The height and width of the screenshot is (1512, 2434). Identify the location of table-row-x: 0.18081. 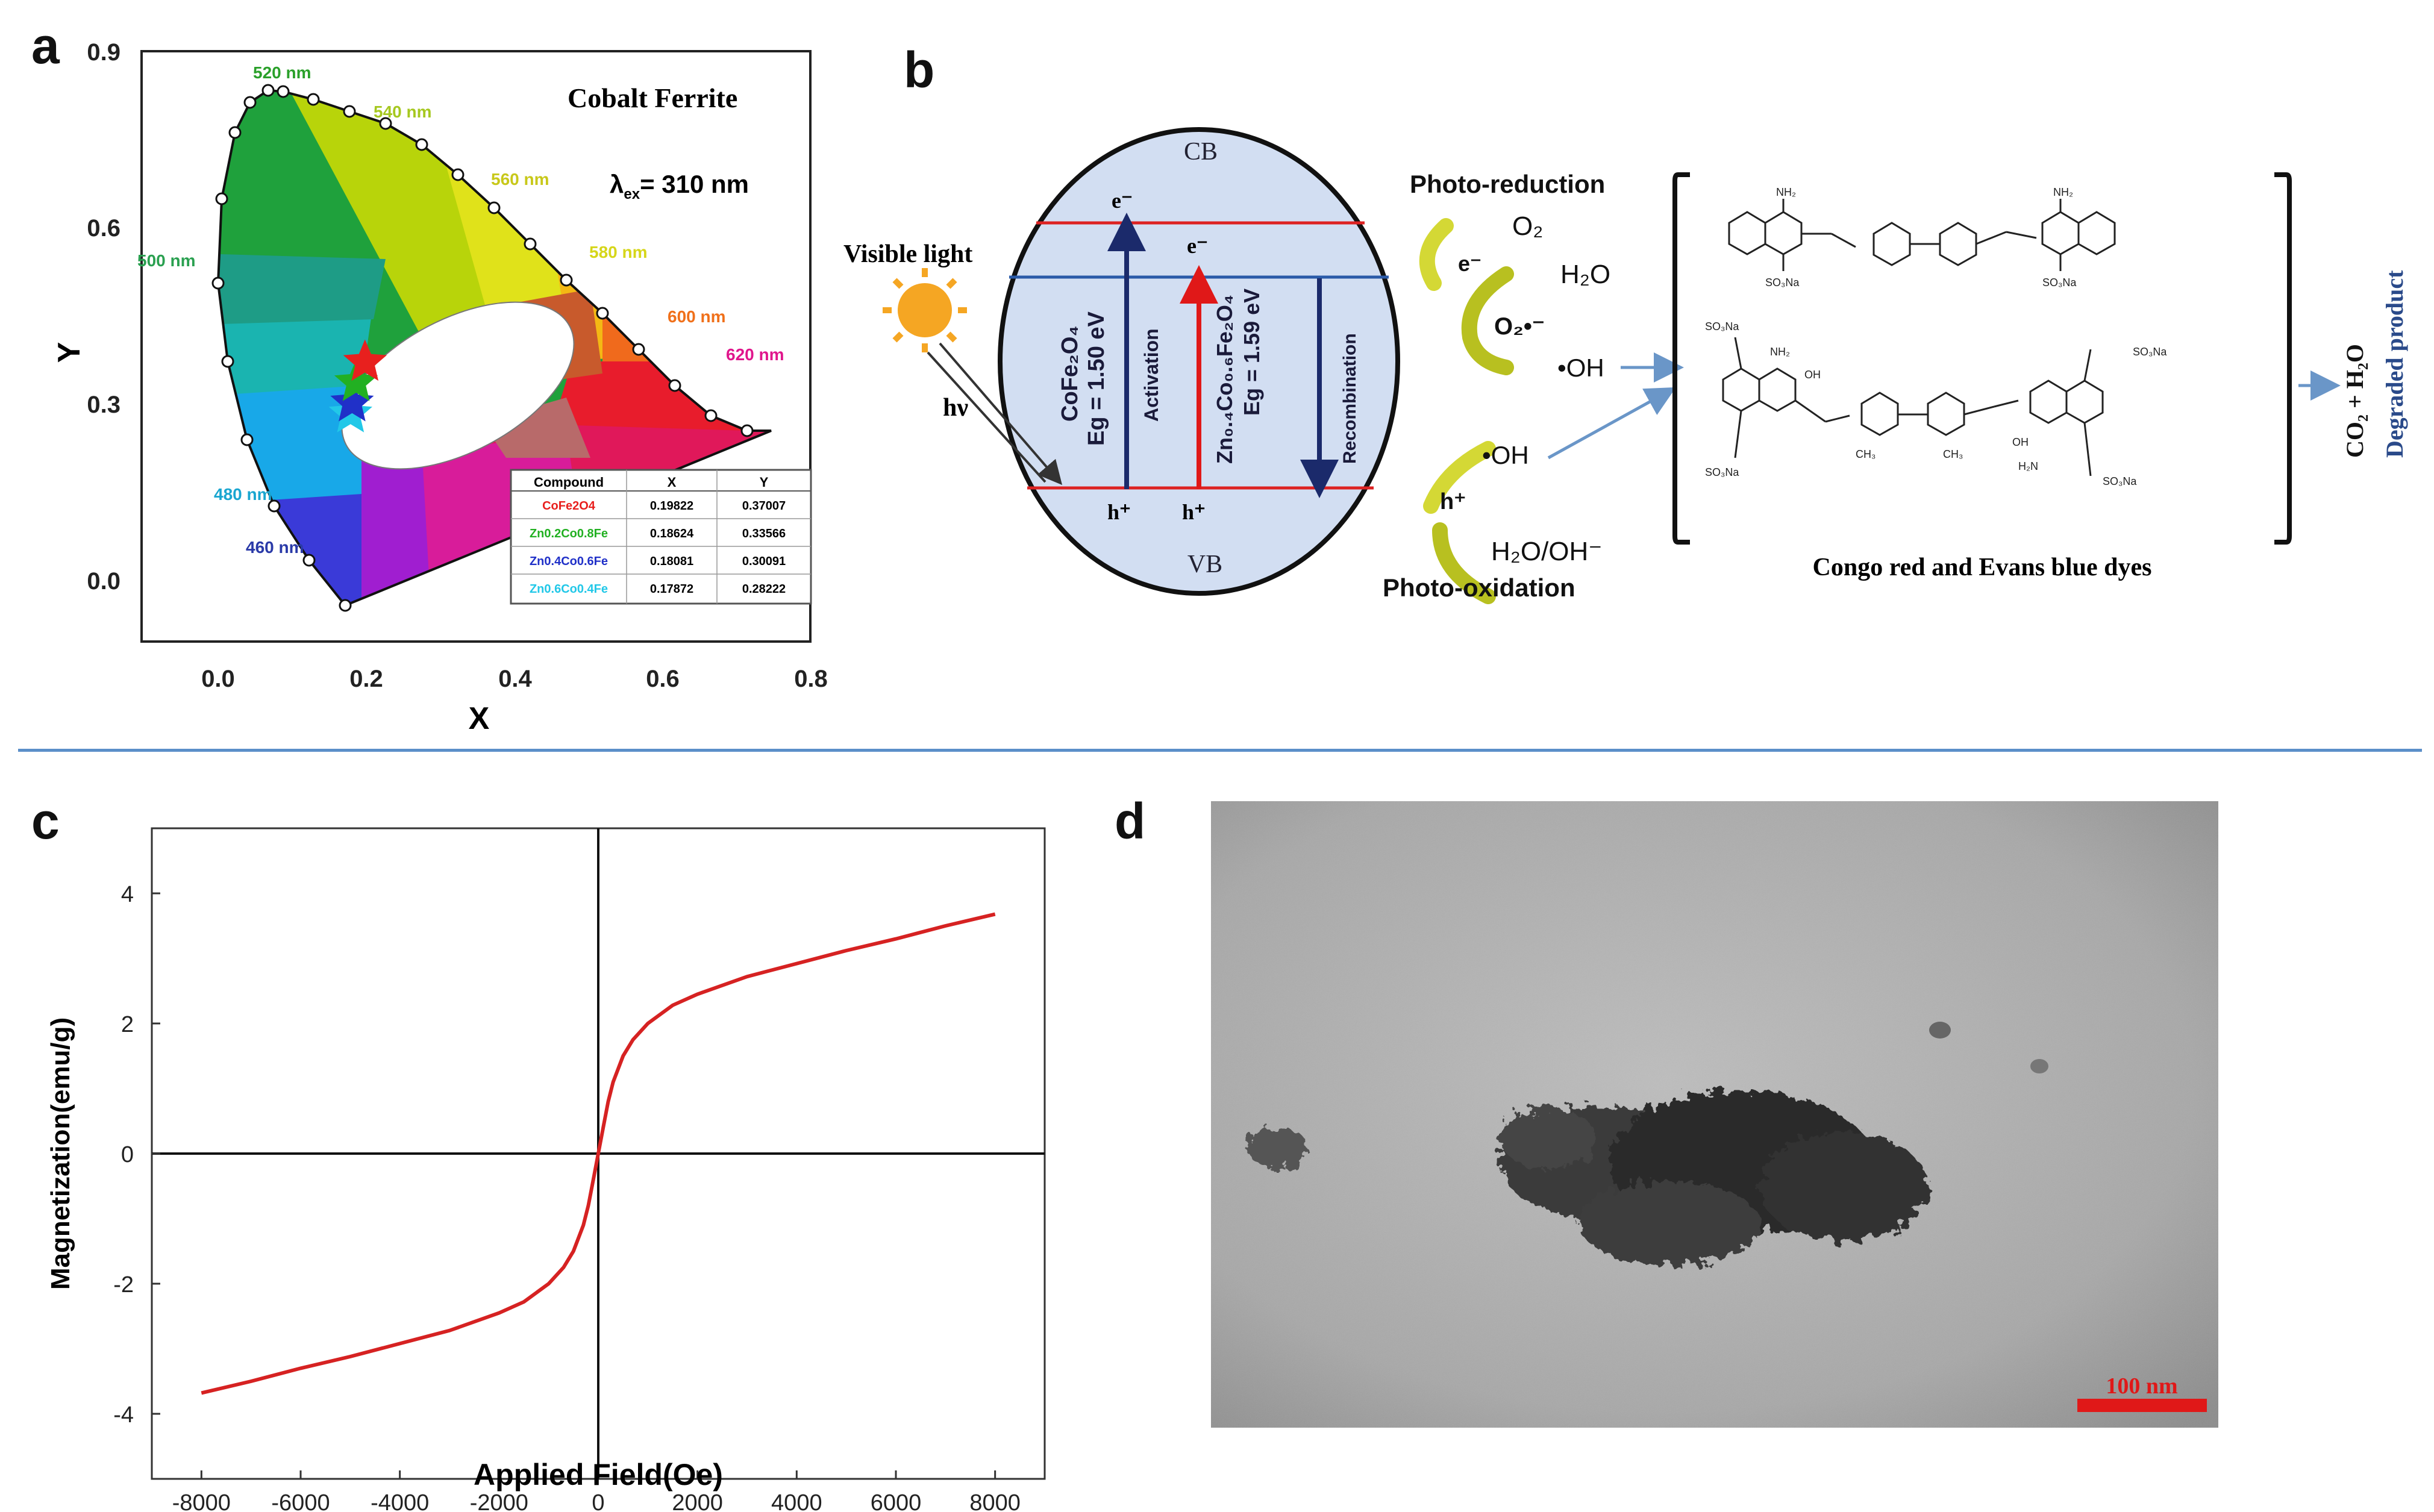
(672, 561).